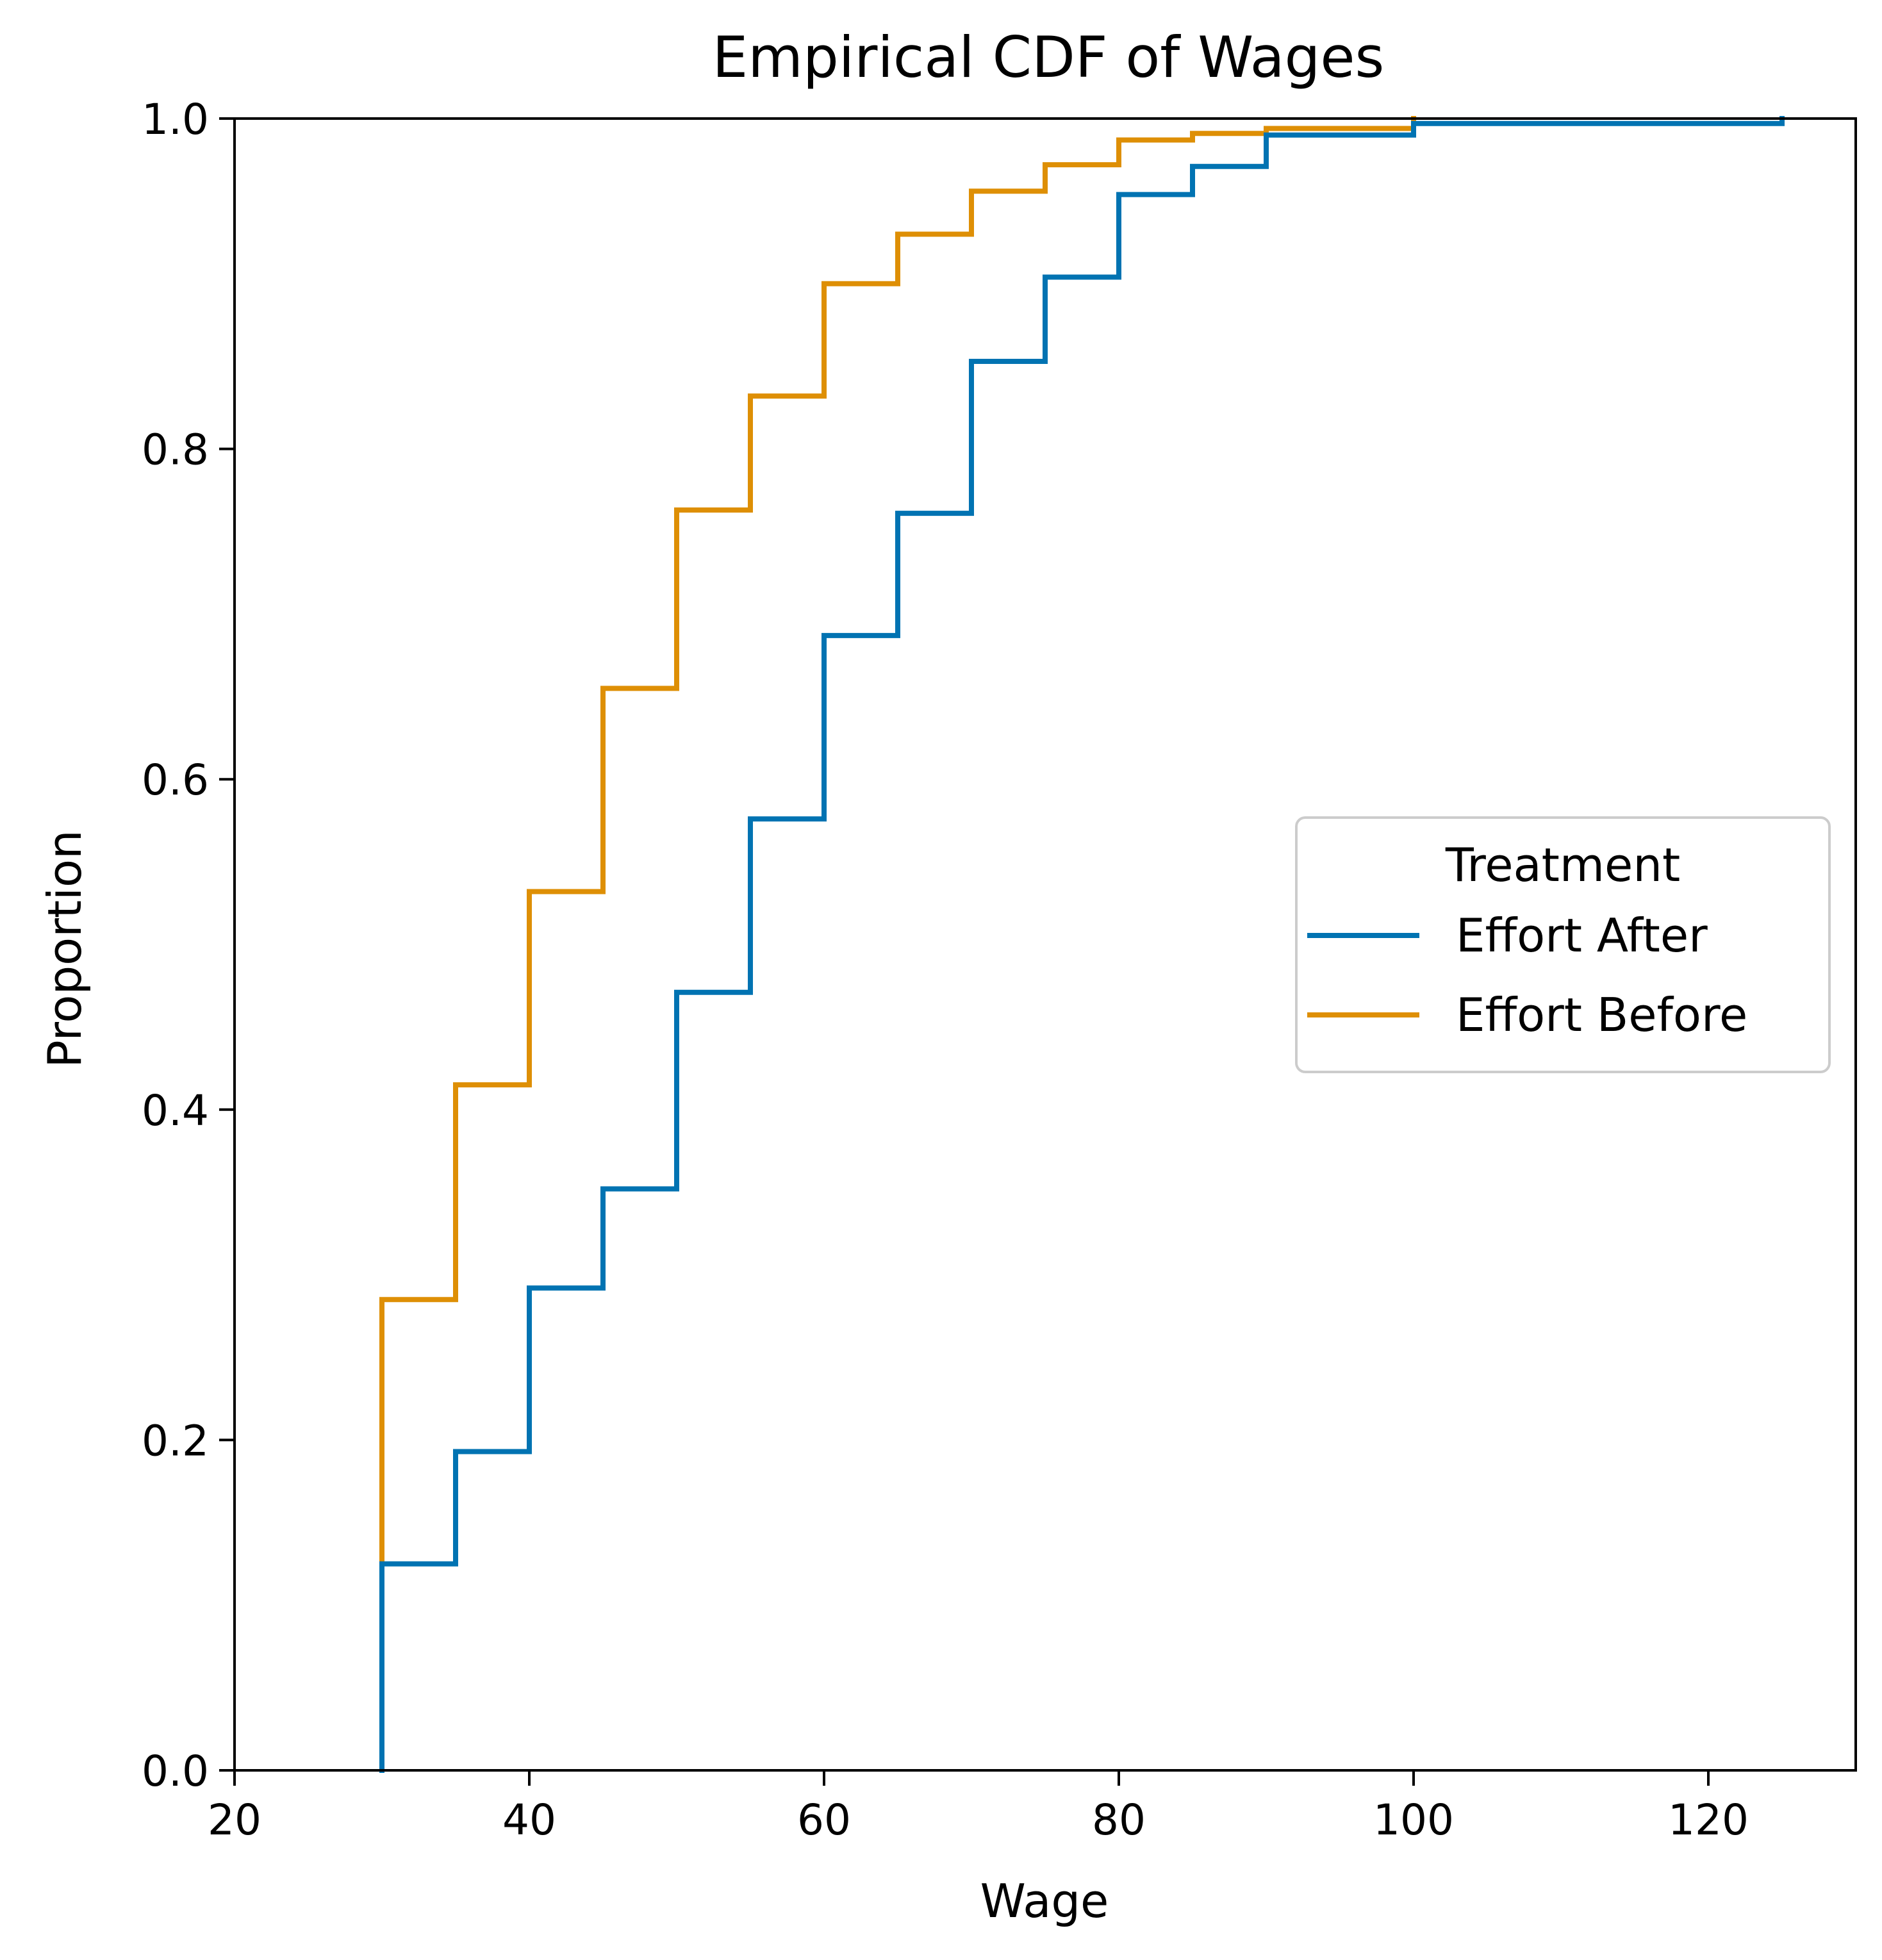 Image resolution: width=1882 pixels, height=1960 pixels. What do you see at coordinates (1413, 1820) in the screenshot?
I see `x-tick-label: 100` at bounding box center [1413, 1820].